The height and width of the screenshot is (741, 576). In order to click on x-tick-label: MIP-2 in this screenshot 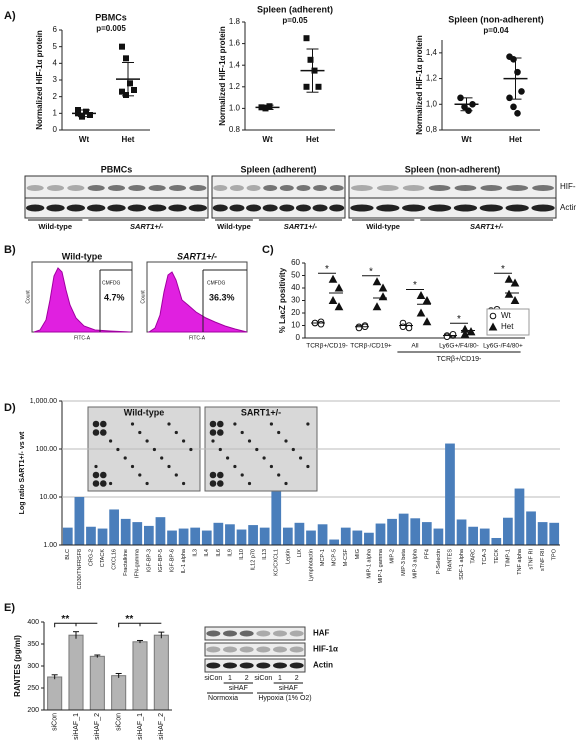, I will do `click(393, 556)`.